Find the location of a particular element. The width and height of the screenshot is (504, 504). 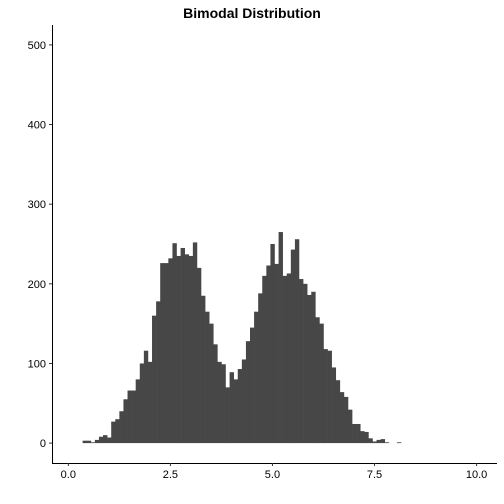

y-tick-label: 100 is located at coordinates (37, 364).